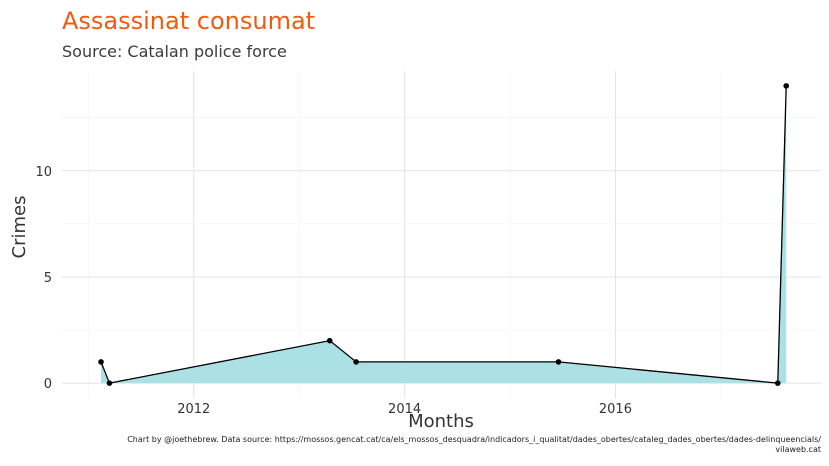 The image size is (829, 466). I want to click on chart-subtitle: Source: Catalan police force, so click(174, 51).